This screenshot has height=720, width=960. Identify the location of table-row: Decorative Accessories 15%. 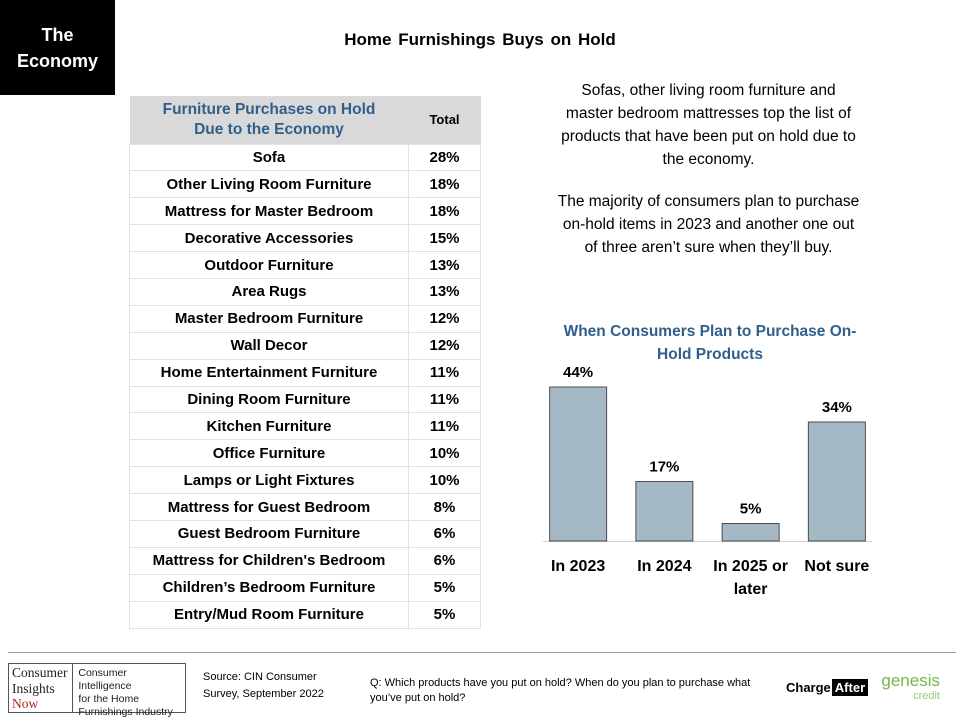
(305, 238).